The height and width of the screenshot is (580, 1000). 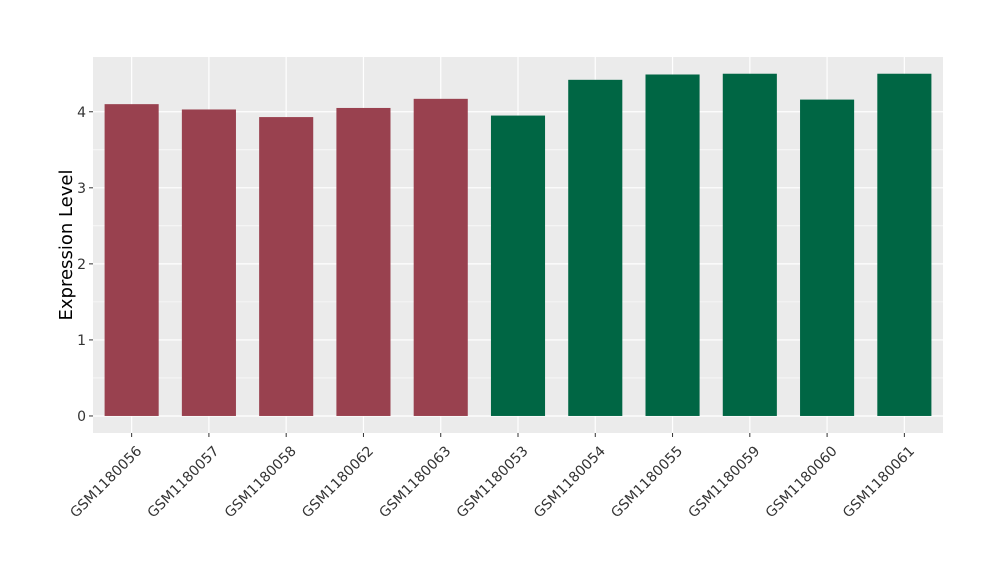 I want to click on x-tick-label: GSM1180062, so click(x=338, y=482).